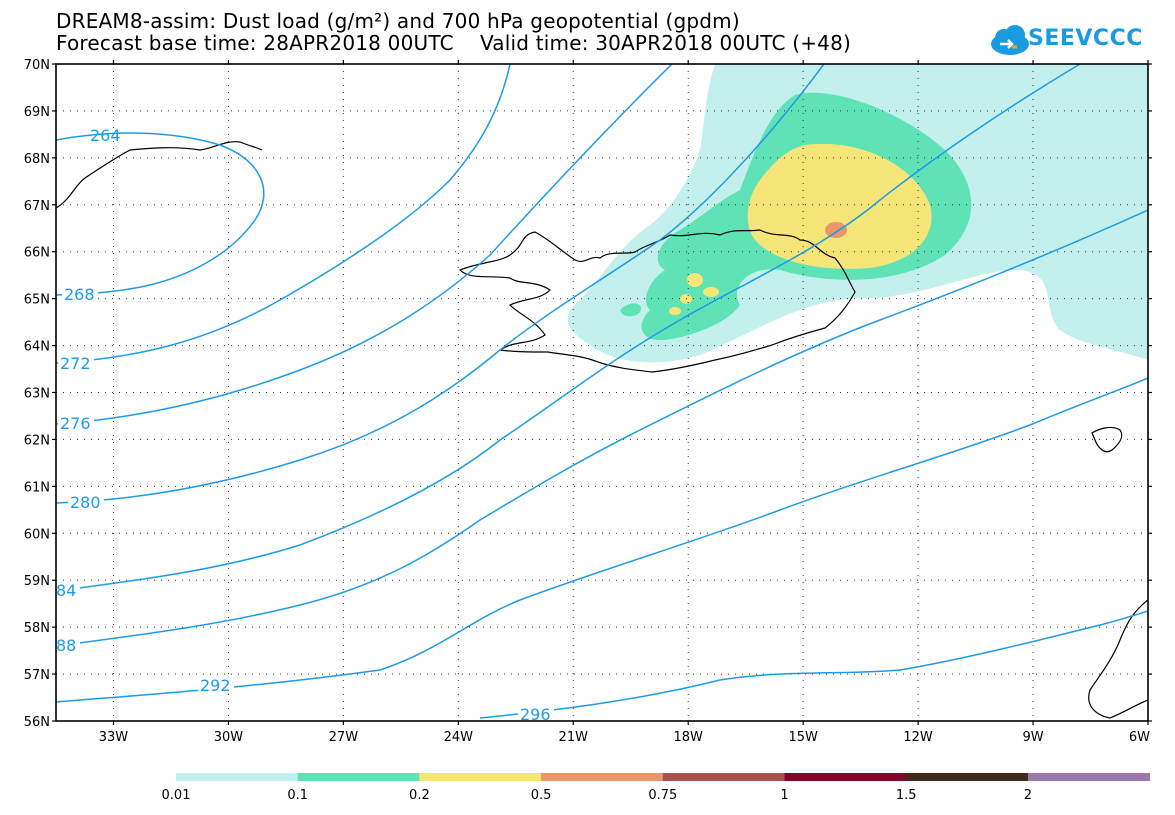  Describe the element at coordinates (37, 722) in the screenshot. I see `lat-label: 56N` at that location.